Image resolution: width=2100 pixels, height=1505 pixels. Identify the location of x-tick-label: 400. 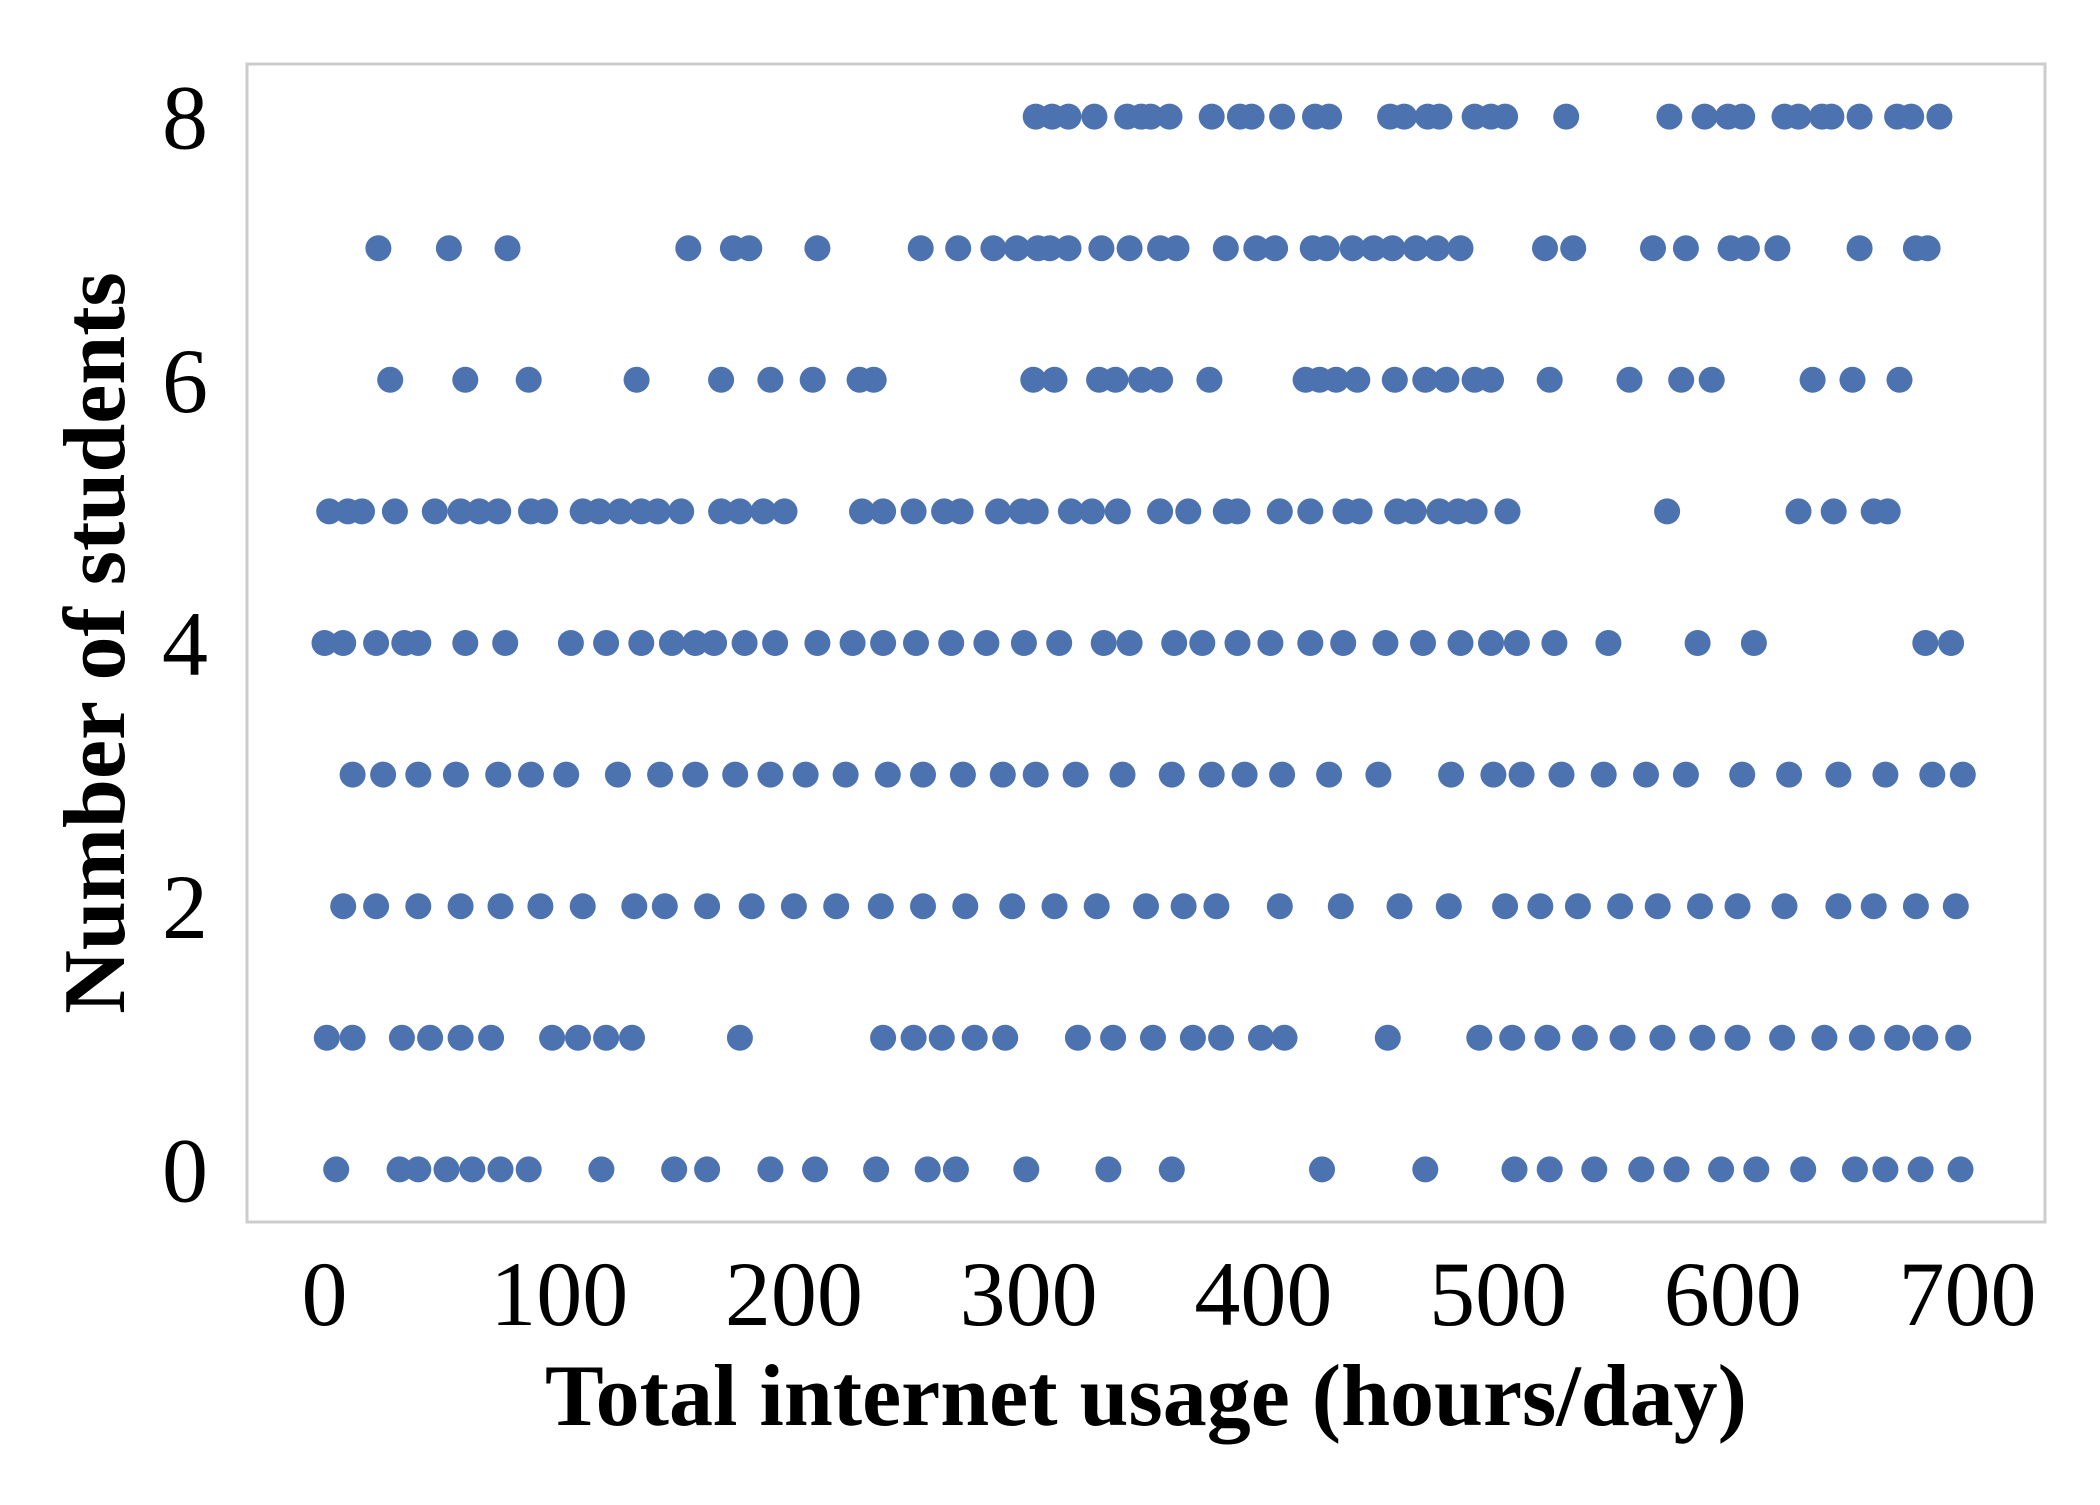
(1263, 1294).